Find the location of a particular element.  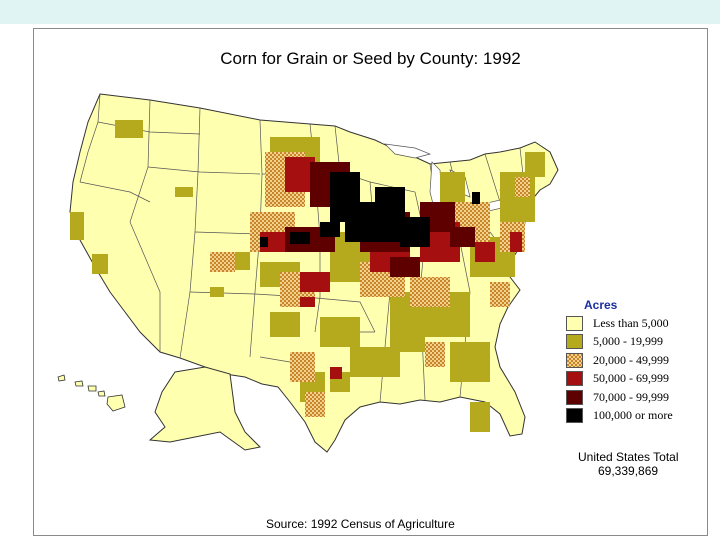

hawaii-islands is located at coordinates (91, 393).